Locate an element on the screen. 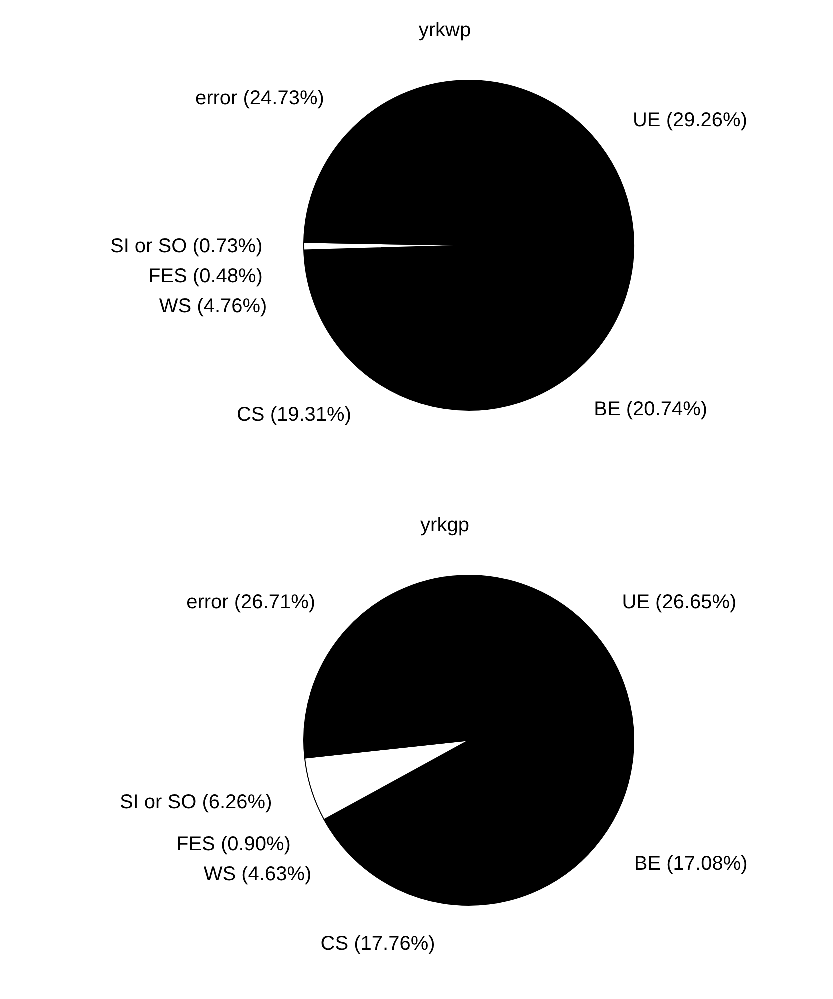 The image size is (833, 999). slice-label: SI or SO (0.73%) is located at coordinates (186, 247).